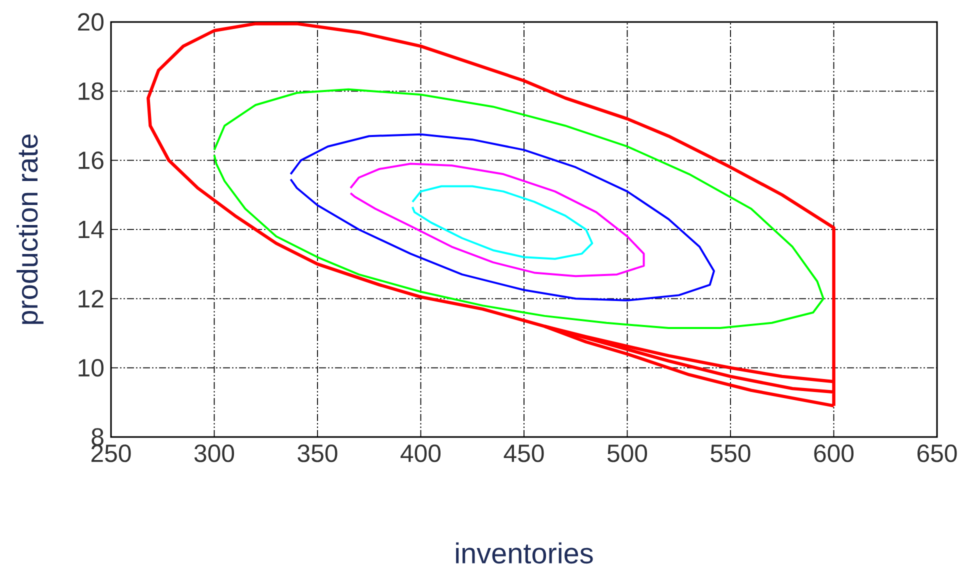 This screenshot has width=974, height=570. Describe the element at coordinates (524, 553) in the screenshot. I see `x-axis-title: inventories` at that location.